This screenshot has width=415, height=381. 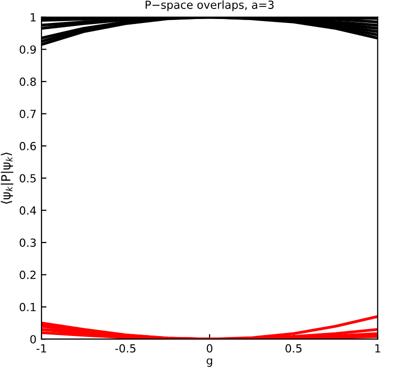 What do you see at coordinates (209, 362) in the screenshot?
I see `x-axis-title: g` at bounding box center [209, 362].